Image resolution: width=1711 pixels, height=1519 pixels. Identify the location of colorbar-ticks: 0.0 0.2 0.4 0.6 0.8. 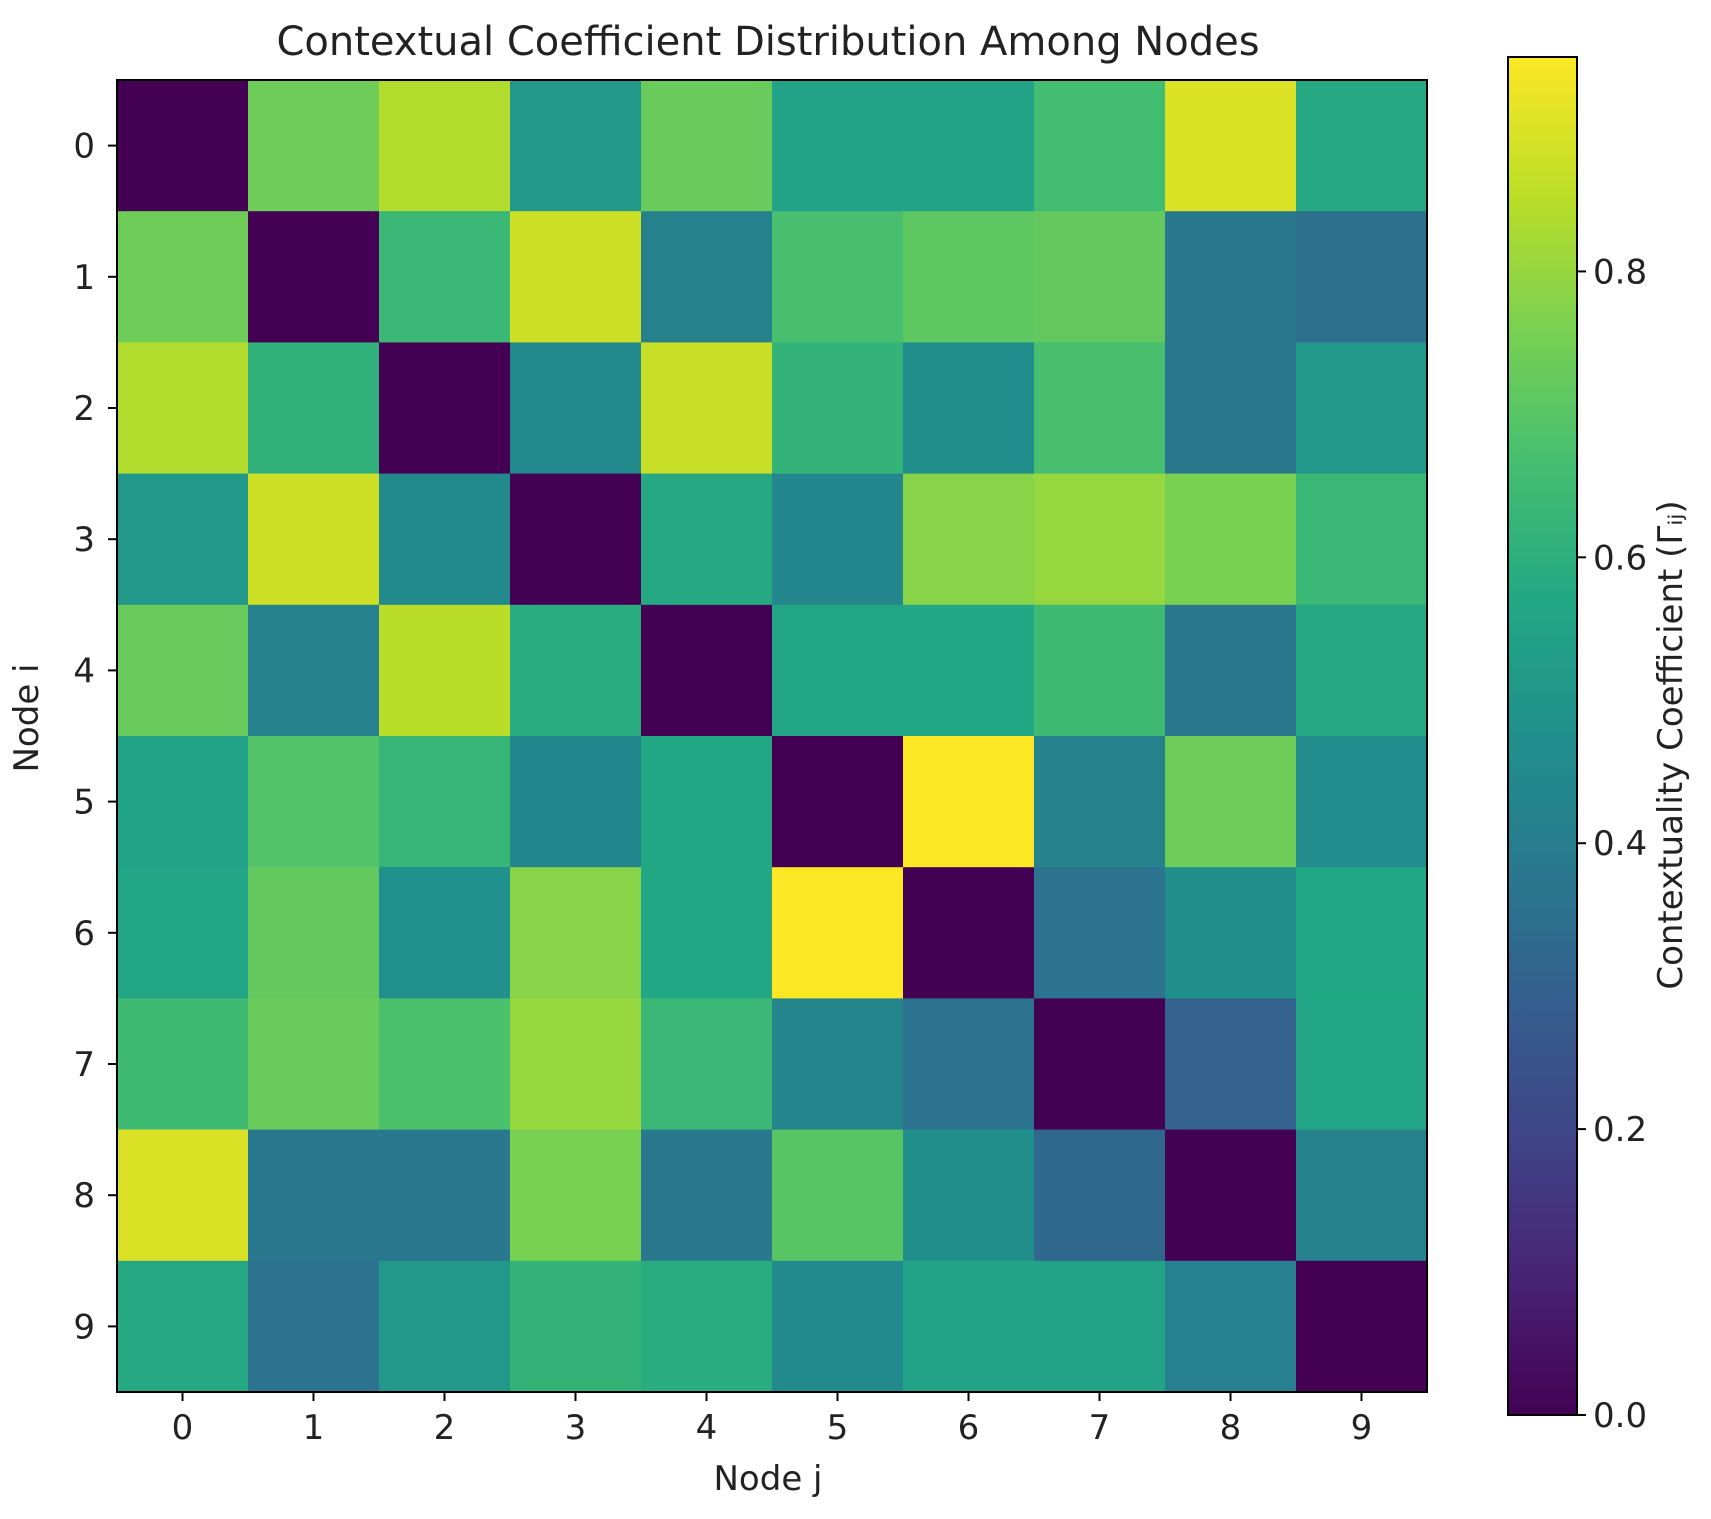
(1612, 844).